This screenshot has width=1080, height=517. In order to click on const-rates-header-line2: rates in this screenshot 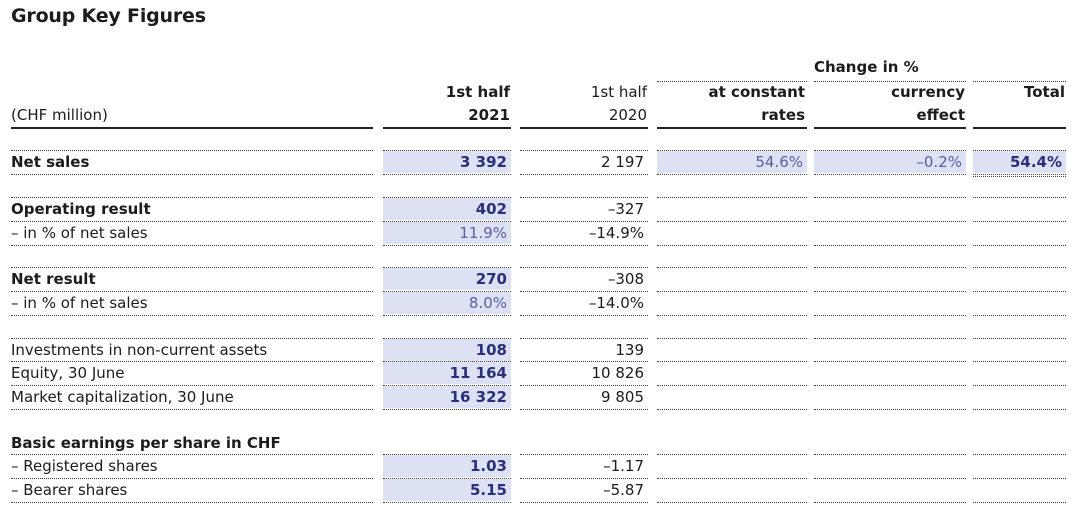, I will do `click(783, 115)`.